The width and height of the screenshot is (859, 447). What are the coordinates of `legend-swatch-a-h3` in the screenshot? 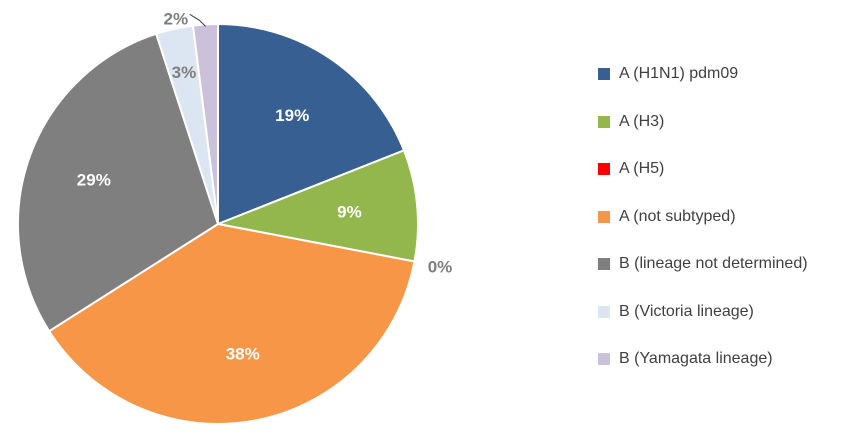 It's located at (604, 121).